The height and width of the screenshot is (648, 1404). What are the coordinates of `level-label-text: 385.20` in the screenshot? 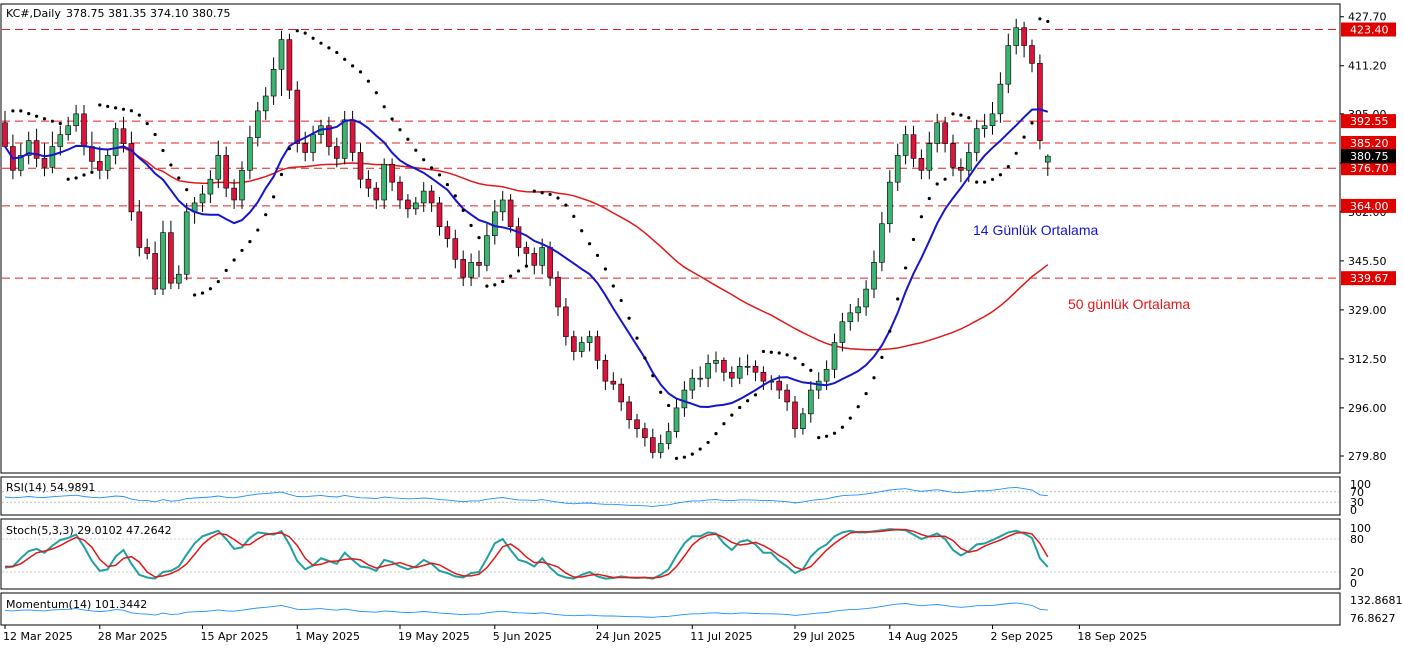 It's located at (1369, 143).